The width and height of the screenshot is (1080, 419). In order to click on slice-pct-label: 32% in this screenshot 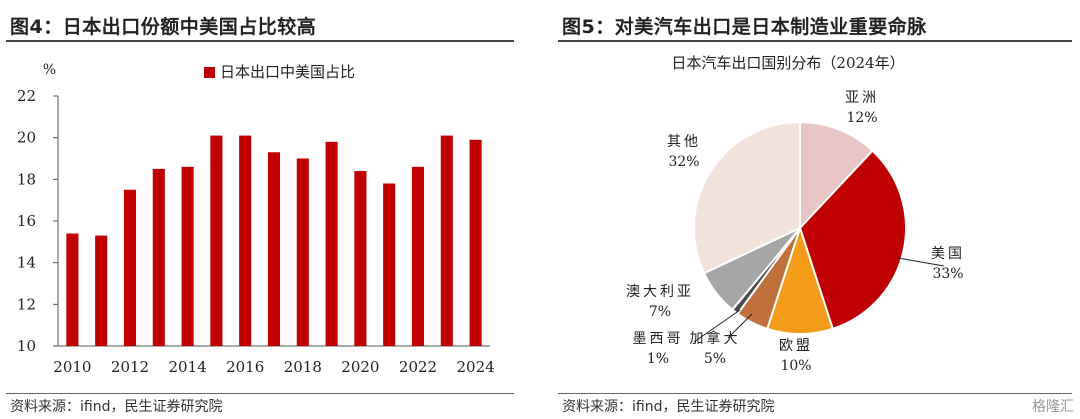, I will do `click(683, 162)`.